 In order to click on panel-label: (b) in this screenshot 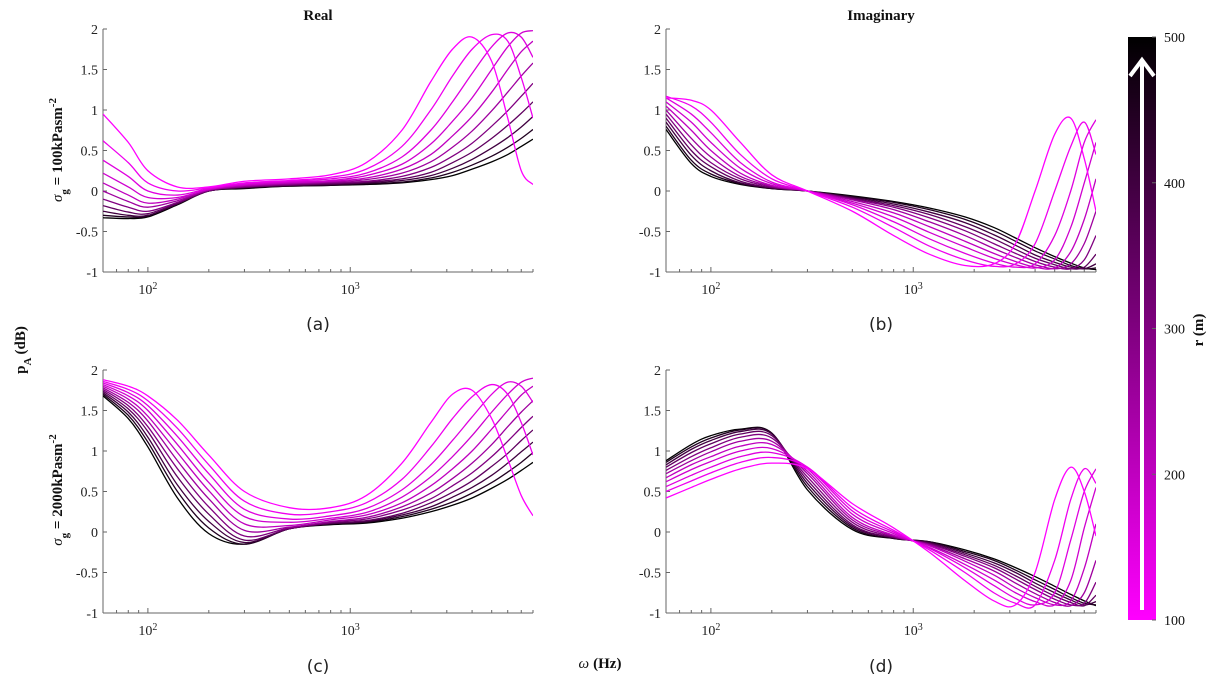, I will do `click(881, 325)`.